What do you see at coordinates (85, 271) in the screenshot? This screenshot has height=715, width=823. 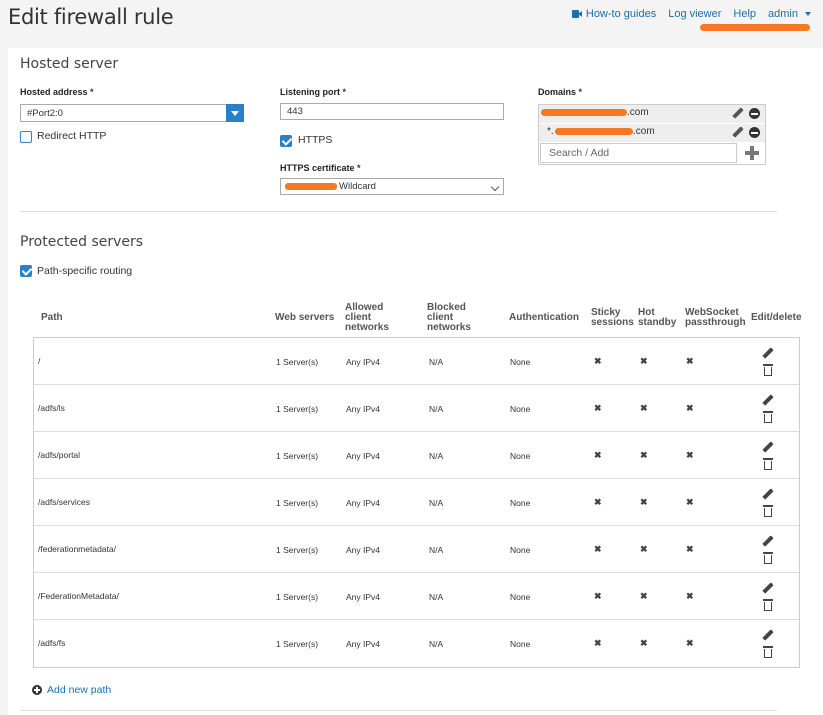 I see `path-routing-label: Path-specific routing` at bounding box center [85, 271].